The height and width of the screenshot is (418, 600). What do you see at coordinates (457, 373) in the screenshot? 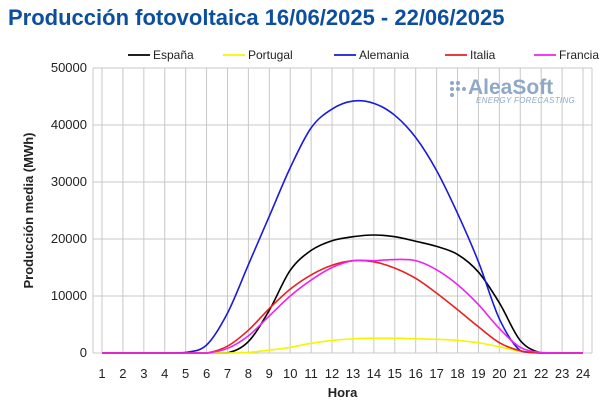
I see `x-tick-label: 18` at bounding box center [457, 373].